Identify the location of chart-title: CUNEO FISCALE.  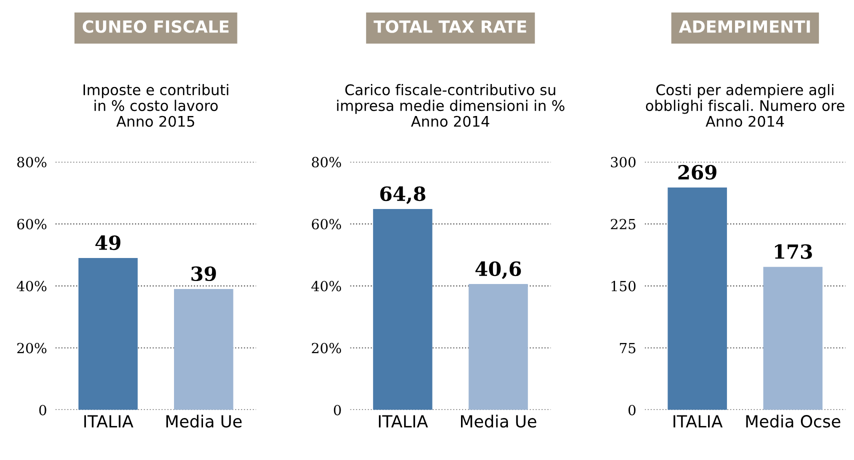
(155, 26).